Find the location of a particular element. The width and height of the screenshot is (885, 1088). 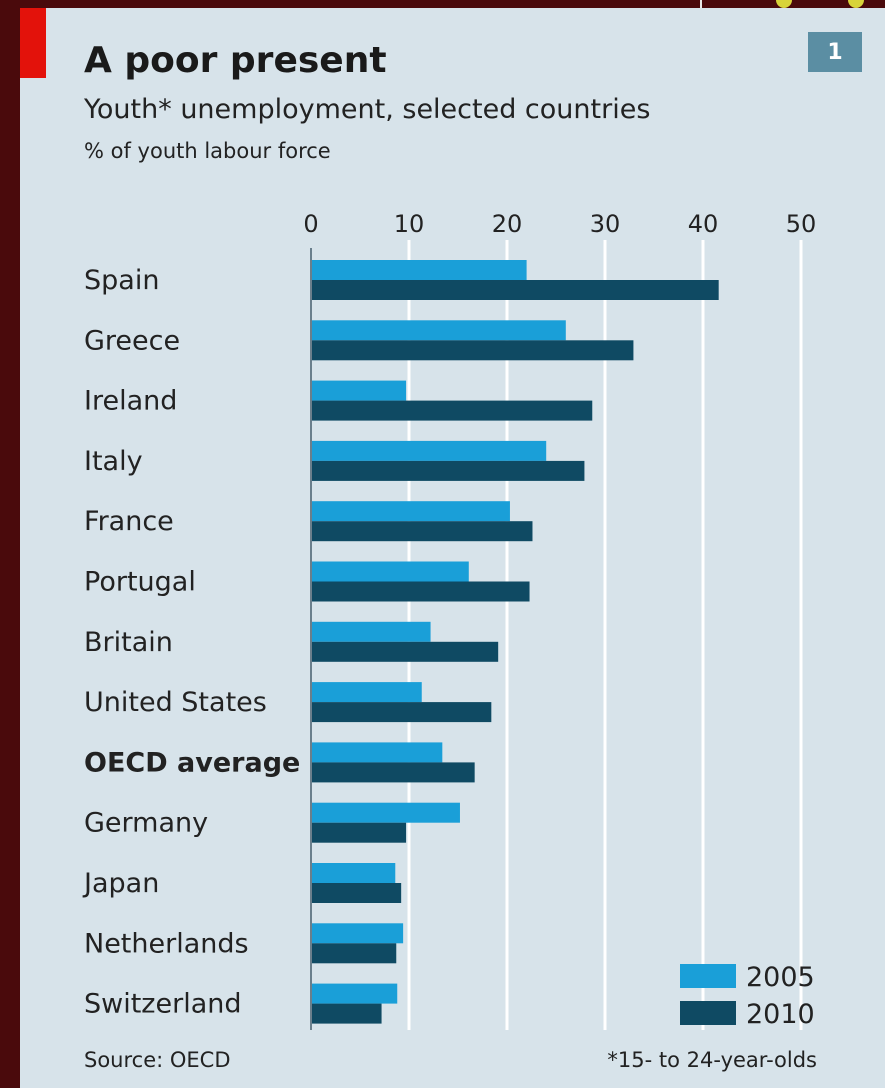

category-label: Netherlands is located at coordinates (166, 943).